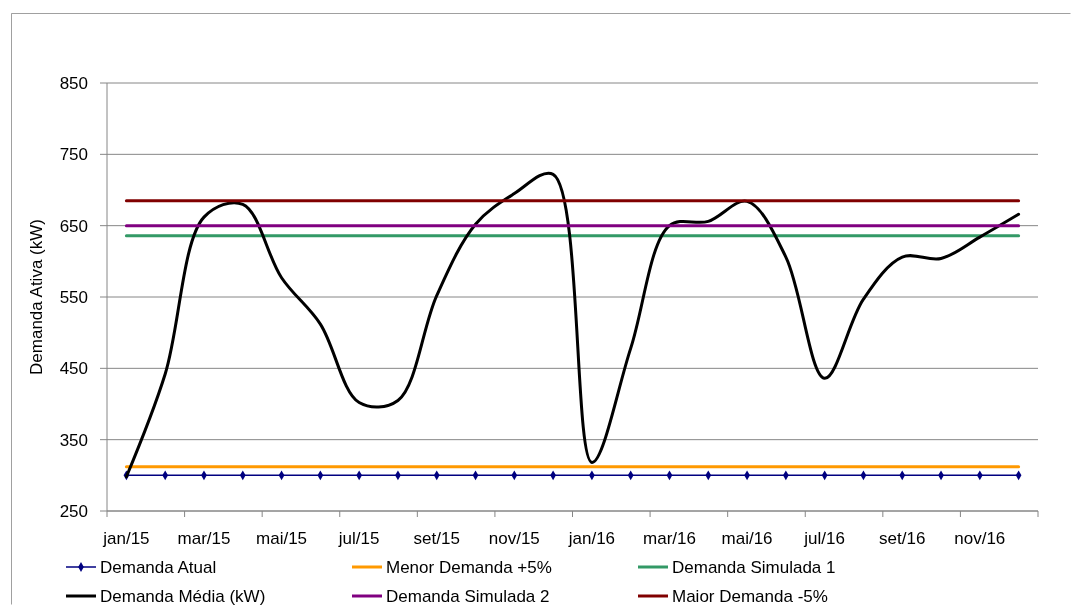 This screenshot has height=605, width=1071. What do you see at coordinates (514, 538) in the screenshot?
I see `x-tick-label: nov/15` at bounding box center [514, 538].